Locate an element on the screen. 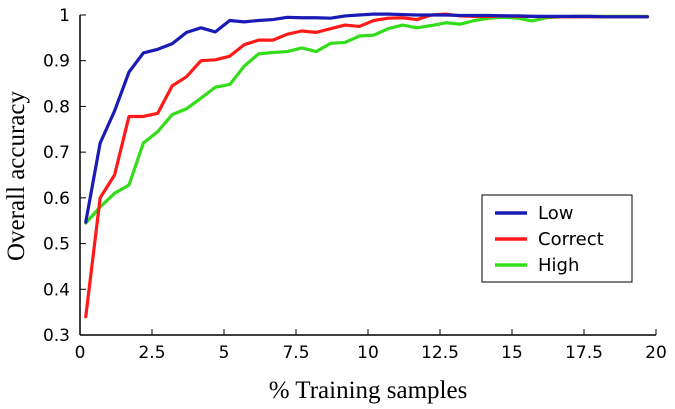  x-tick-label: 12.5 is located at coordinates (440, 353).